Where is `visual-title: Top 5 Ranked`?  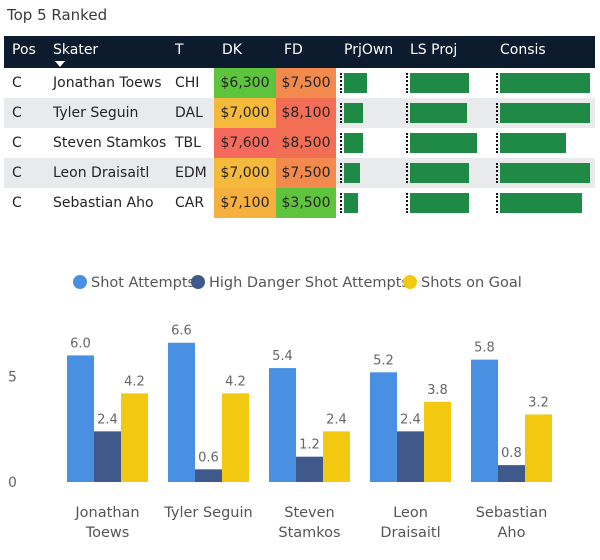 visual-title: Top 5 Ranked is located at coordinates (57, 15).